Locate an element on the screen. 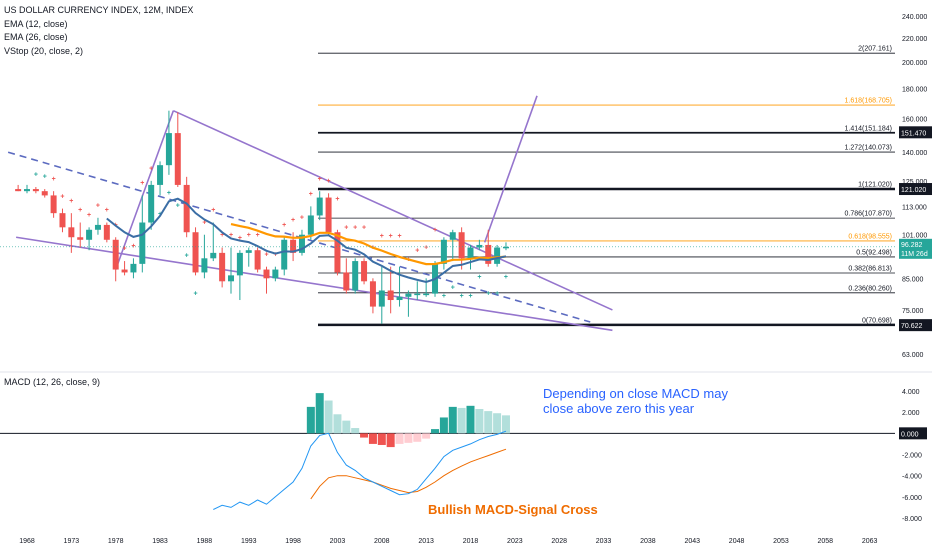  time-axis-tick: 2028 is located at coordinates (559, 541).